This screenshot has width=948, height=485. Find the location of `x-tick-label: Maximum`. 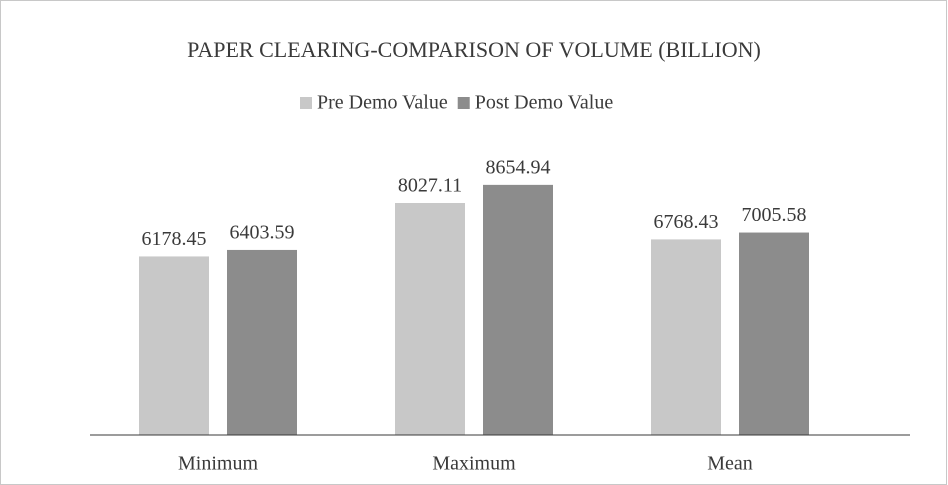

x-tick-label: Maximum is located at coordinates (474, 464).